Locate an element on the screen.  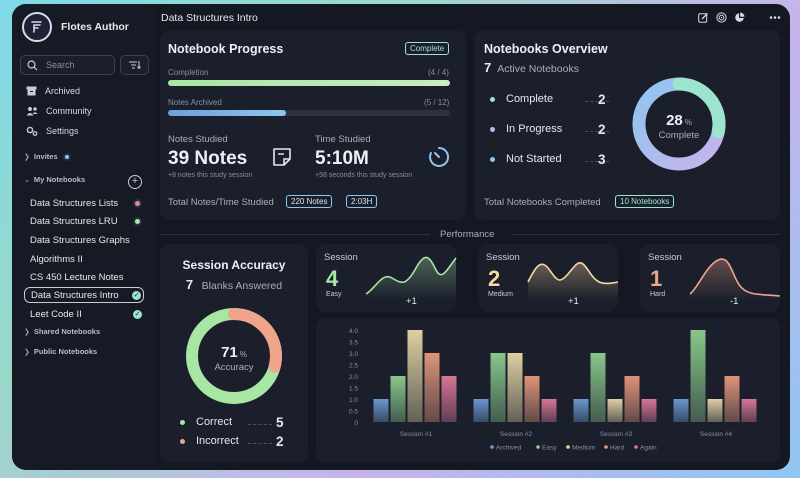
status-dot is located at coordinates (137, 221).